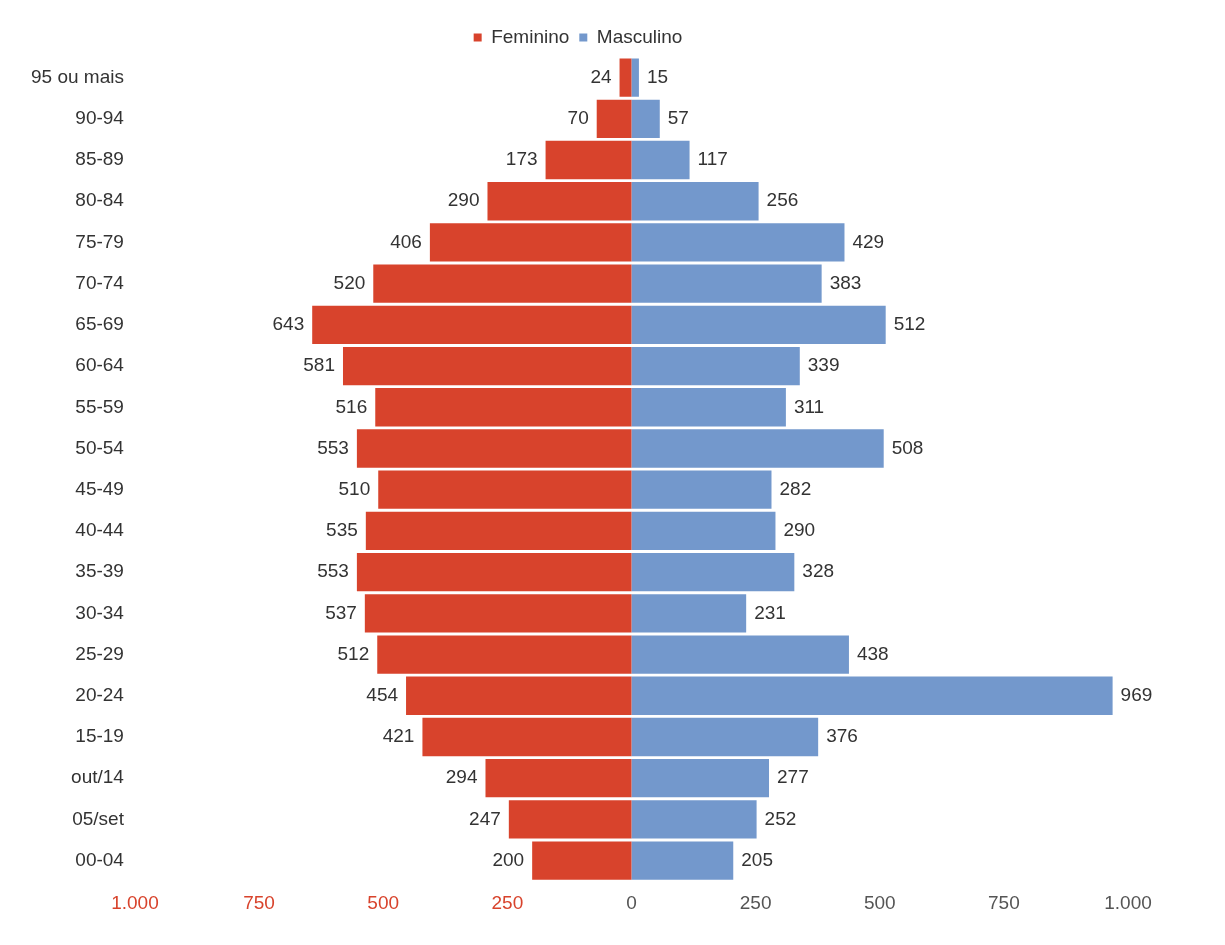 The height and width of the screenshot is (945, 1225). Describe the element at coordinates (99, 736) in the screenshot. I see `y-tick-label: 15-19` at that location.